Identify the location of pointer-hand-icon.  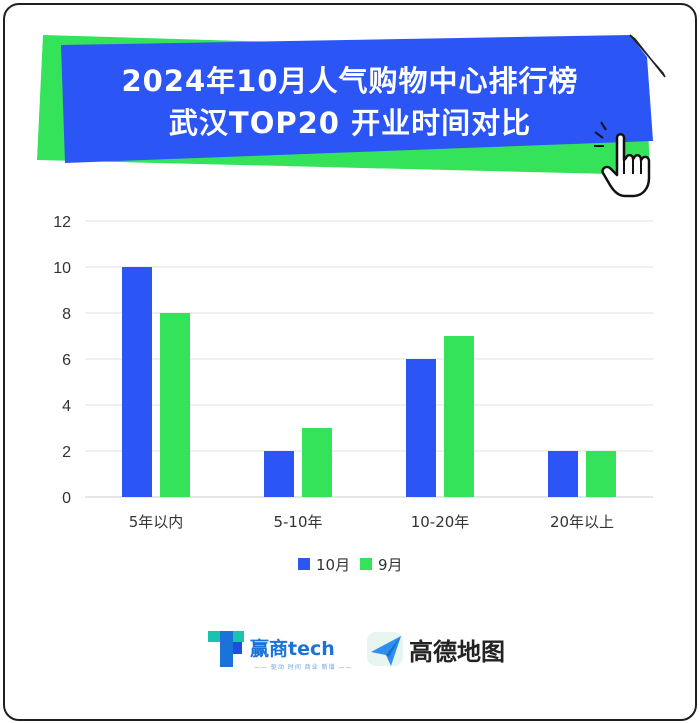
(622, 159).